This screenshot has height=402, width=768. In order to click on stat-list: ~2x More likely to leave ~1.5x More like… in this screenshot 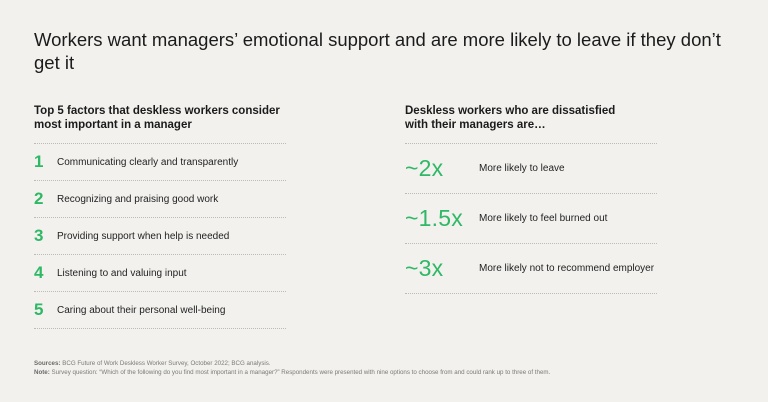, I will do `click(531, 218)`.